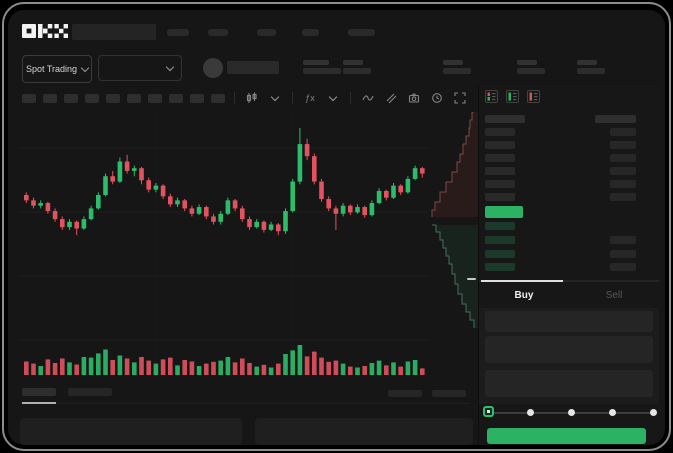  Describe the element at coordinates (569, 383) in the screenshot. I see `order-total-field-skeleton` at that location.